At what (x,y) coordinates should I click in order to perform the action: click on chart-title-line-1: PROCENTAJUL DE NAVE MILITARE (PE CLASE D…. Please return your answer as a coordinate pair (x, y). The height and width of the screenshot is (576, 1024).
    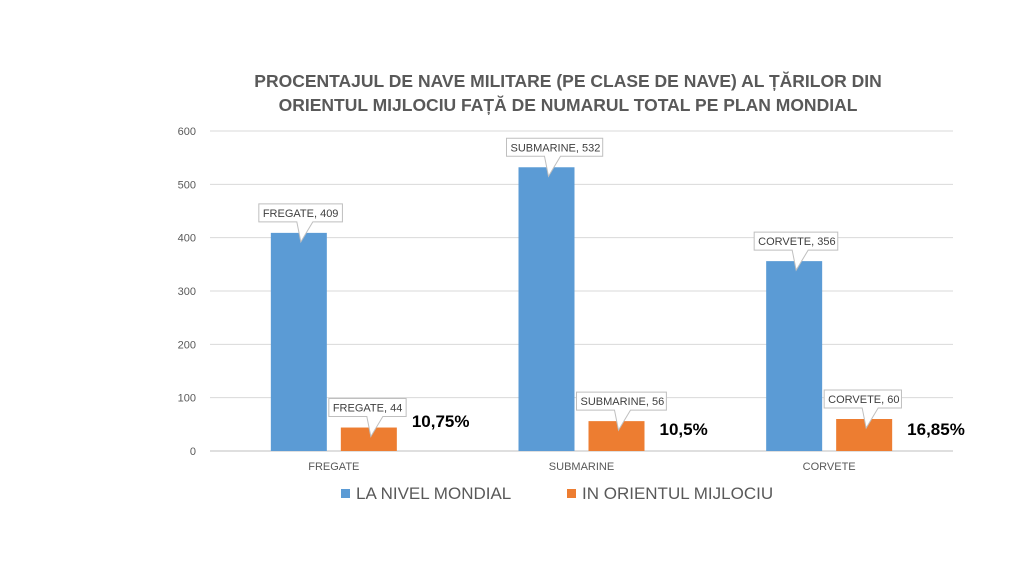
    Looking at the image, I should click on (567, 80).